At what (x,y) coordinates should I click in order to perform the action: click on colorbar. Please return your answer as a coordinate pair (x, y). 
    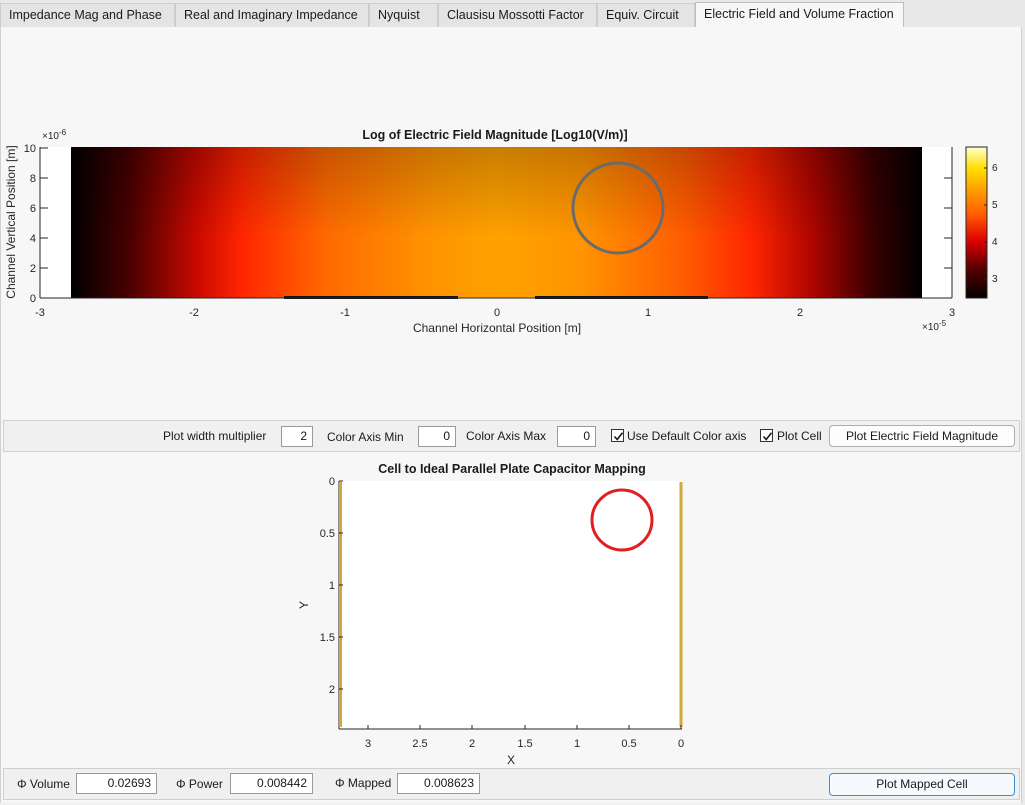
    Looking at the image, I should click on (976, 222).